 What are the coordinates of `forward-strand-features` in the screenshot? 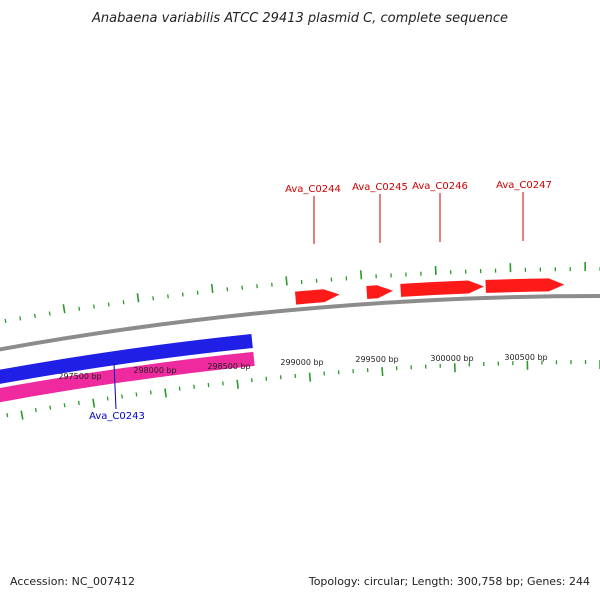 It's located at (429, 291).